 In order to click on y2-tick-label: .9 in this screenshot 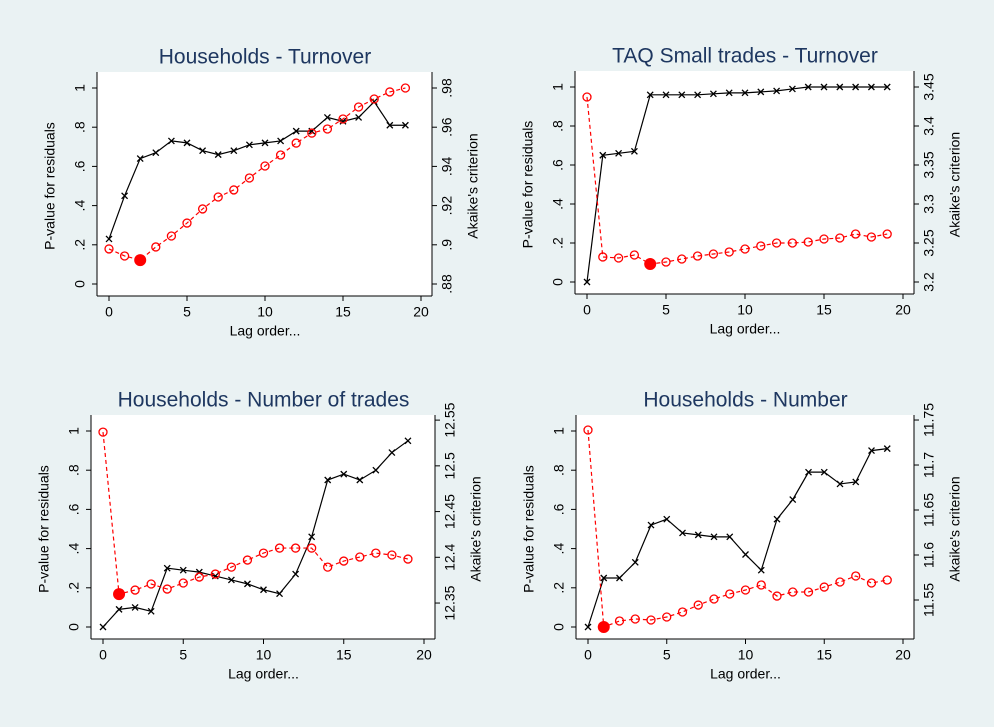, I will do `click(447, 245)`.